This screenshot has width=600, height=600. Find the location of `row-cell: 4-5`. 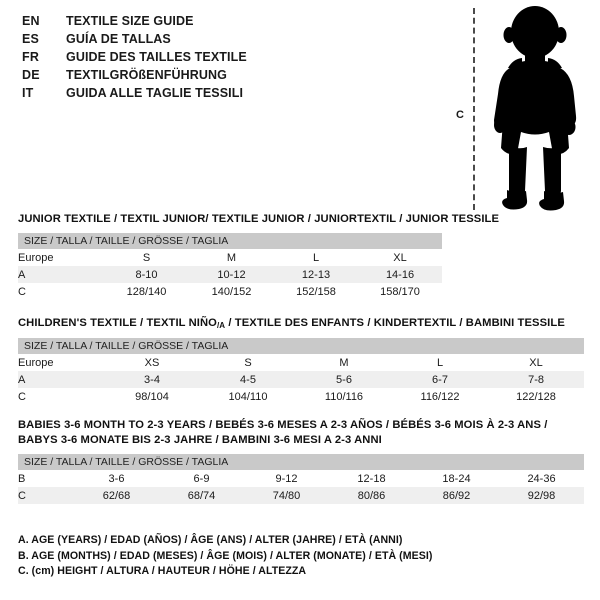

row-cell: 4-5 is located at coordinates (248, 379).